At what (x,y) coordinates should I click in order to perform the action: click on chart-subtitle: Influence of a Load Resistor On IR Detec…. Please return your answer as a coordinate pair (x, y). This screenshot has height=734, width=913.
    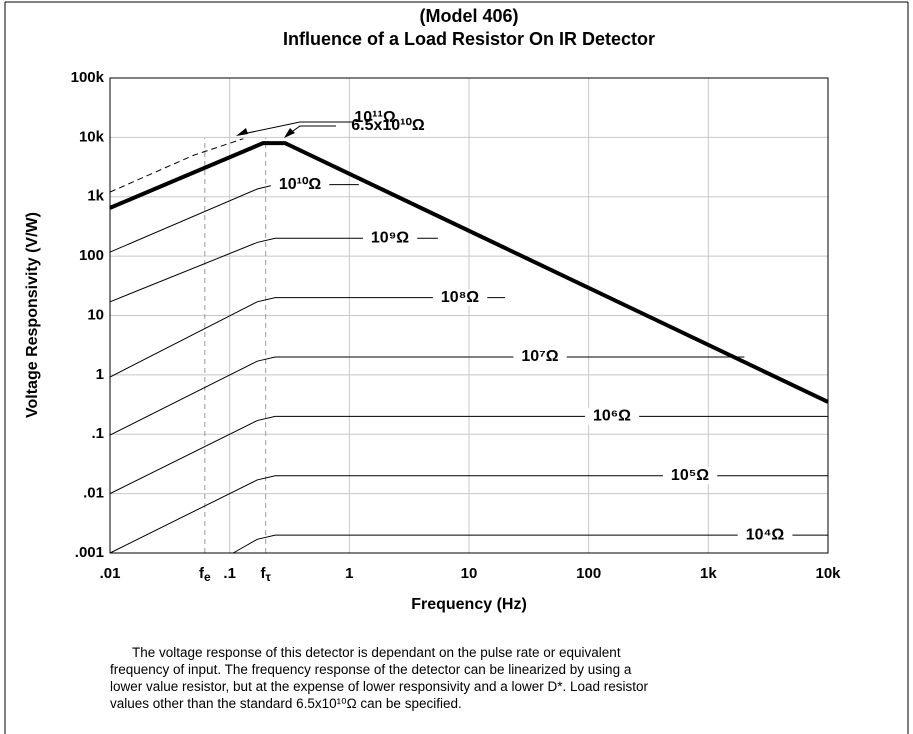
    Looking at the image, I should click on (469, 39).